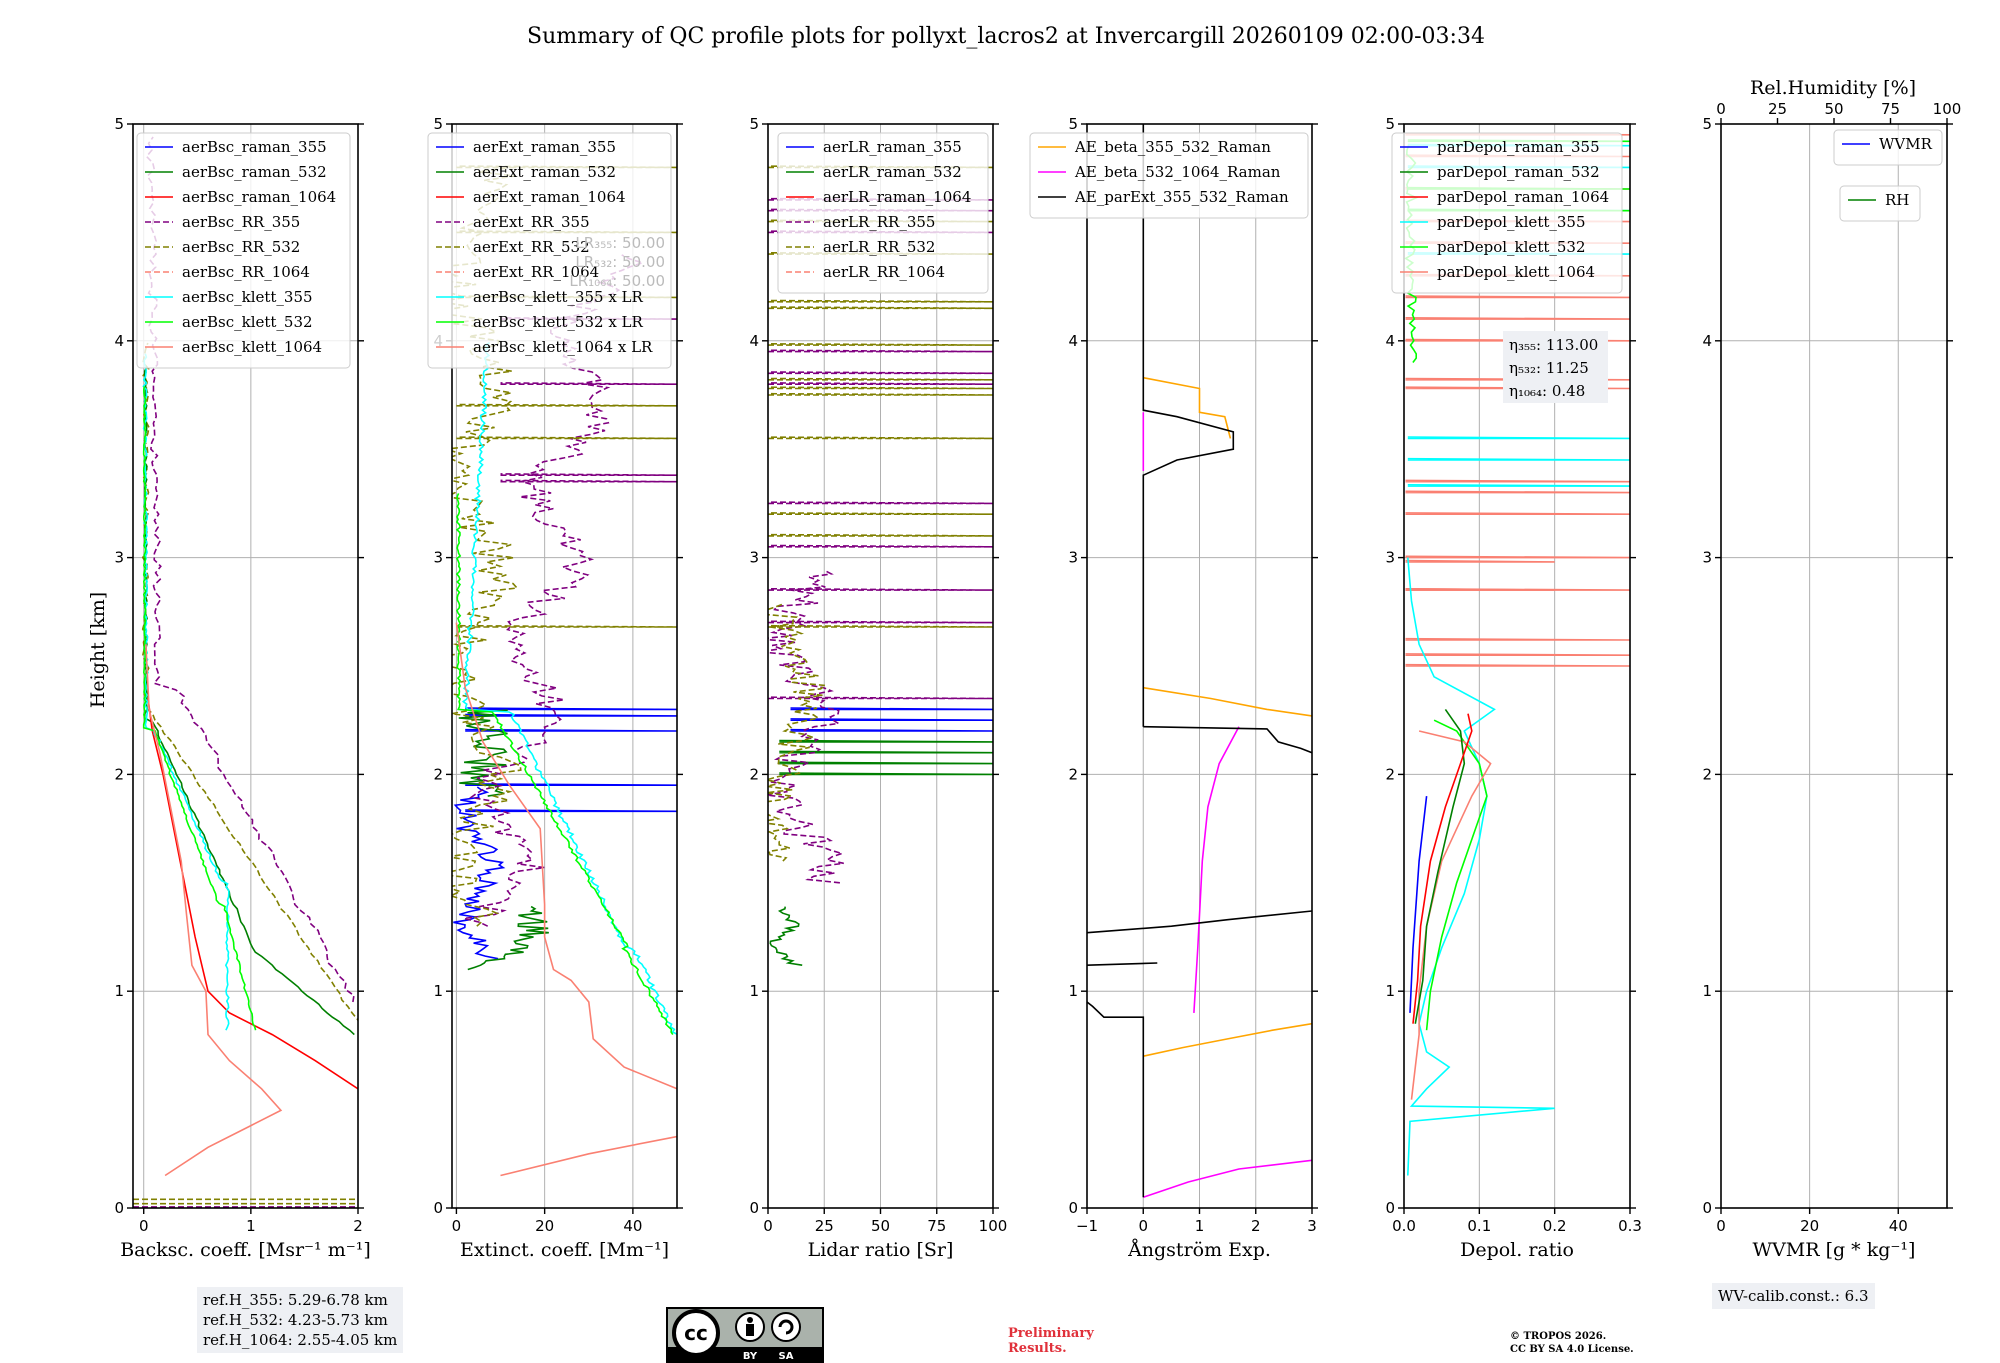 This screenshot has width=2000, height=1363. What do you see at coordinates (1227, 739) in the screenshot?
I see `AE-parExt-mid` at bounding box center [1227, 739].